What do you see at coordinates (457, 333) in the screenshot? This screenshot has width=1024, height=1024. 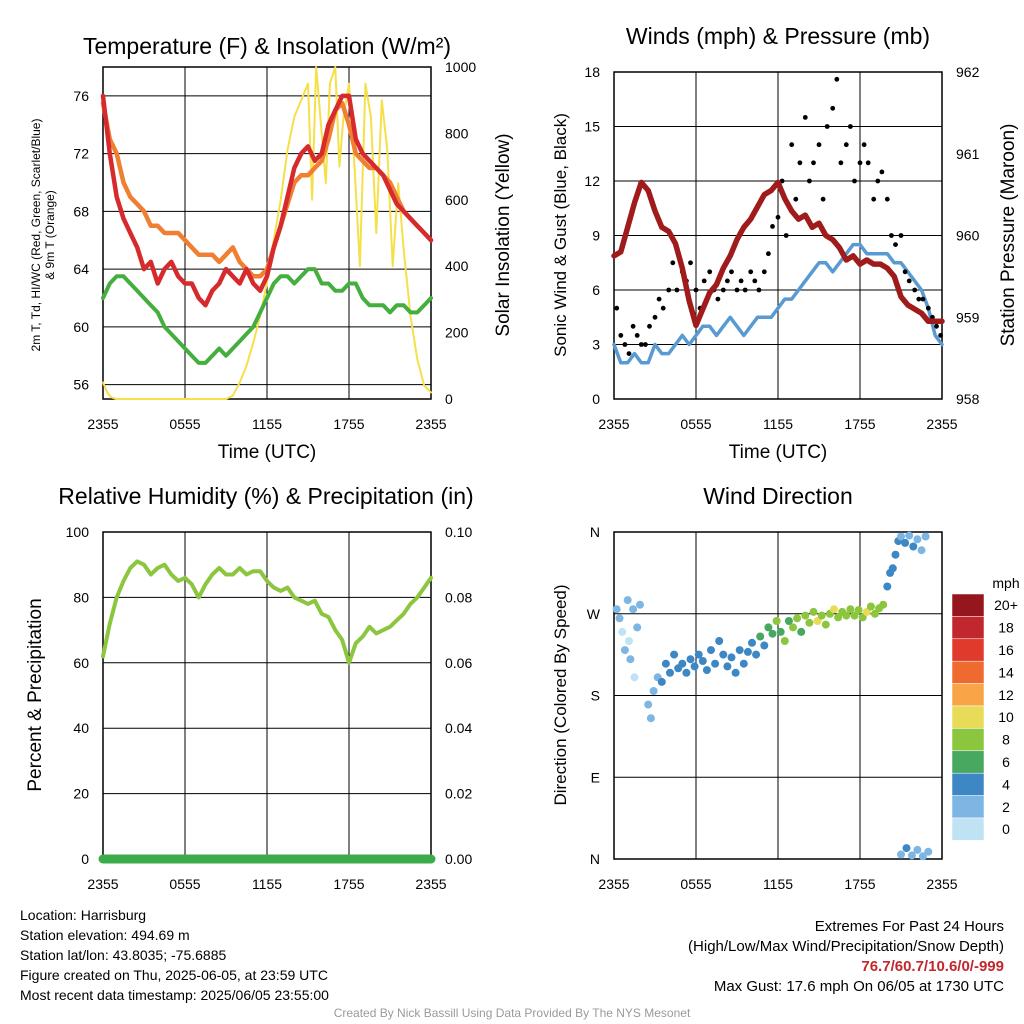 I see `temp-y2-tick-label: 200` at bounding box center [457, 333].